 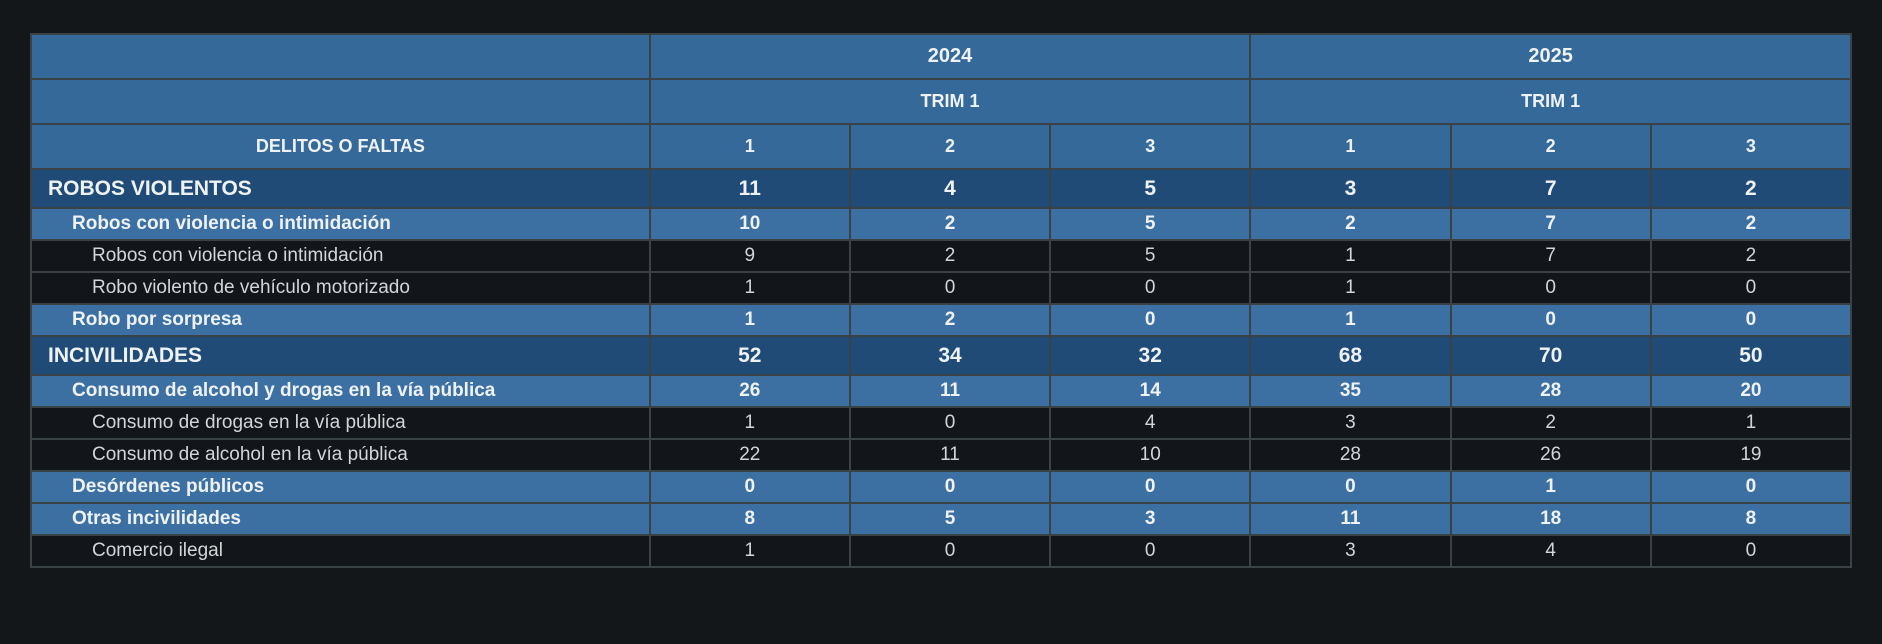 I want to click on cell-value: 68, so click(x=1350, y=355).